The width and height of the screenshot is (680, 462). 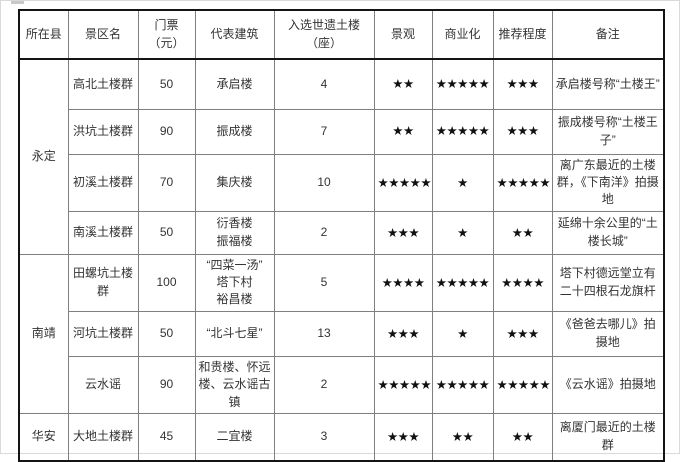 What do you see at coordinates (403, 34) in the screenshot?
I see `header-scenery: 景观` at bounding box center [403, 34].